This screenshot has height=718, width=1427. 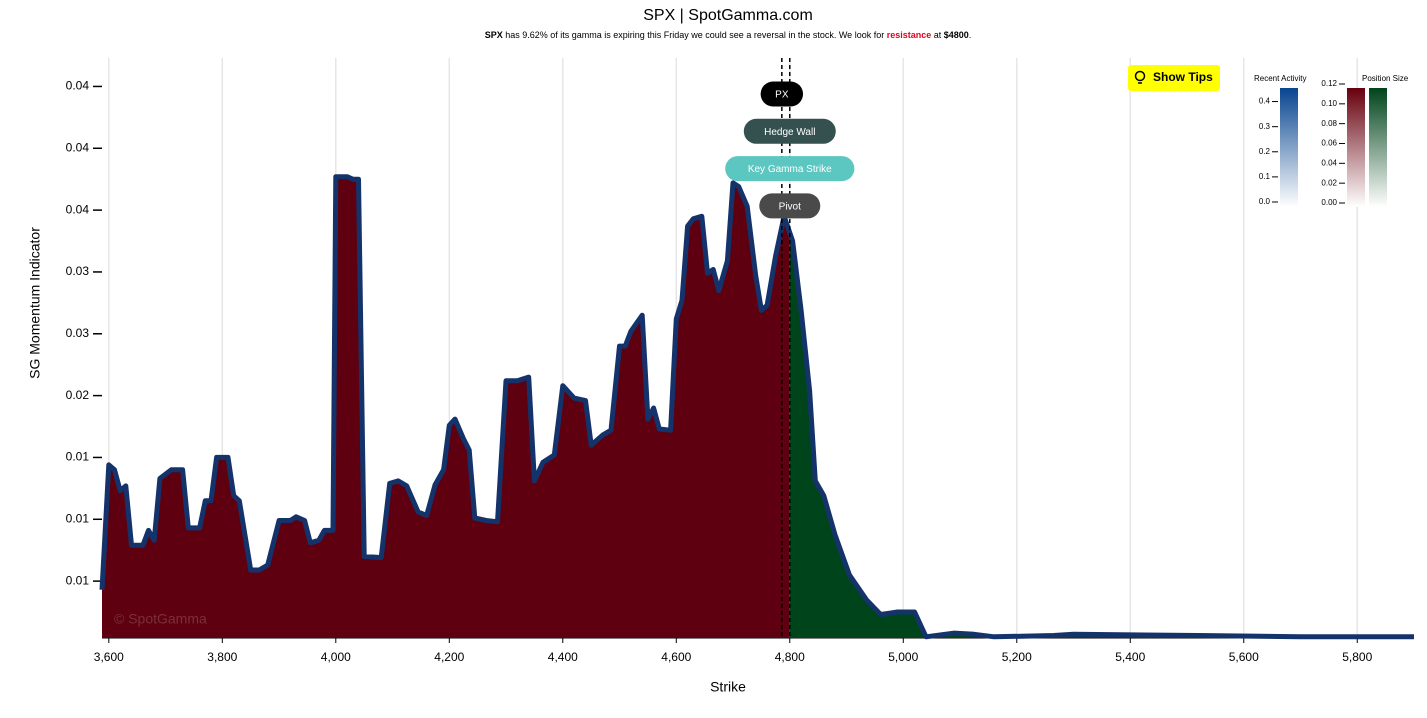 I want to click on x-tick-label: 5,800, so click(x=1357, y=657).